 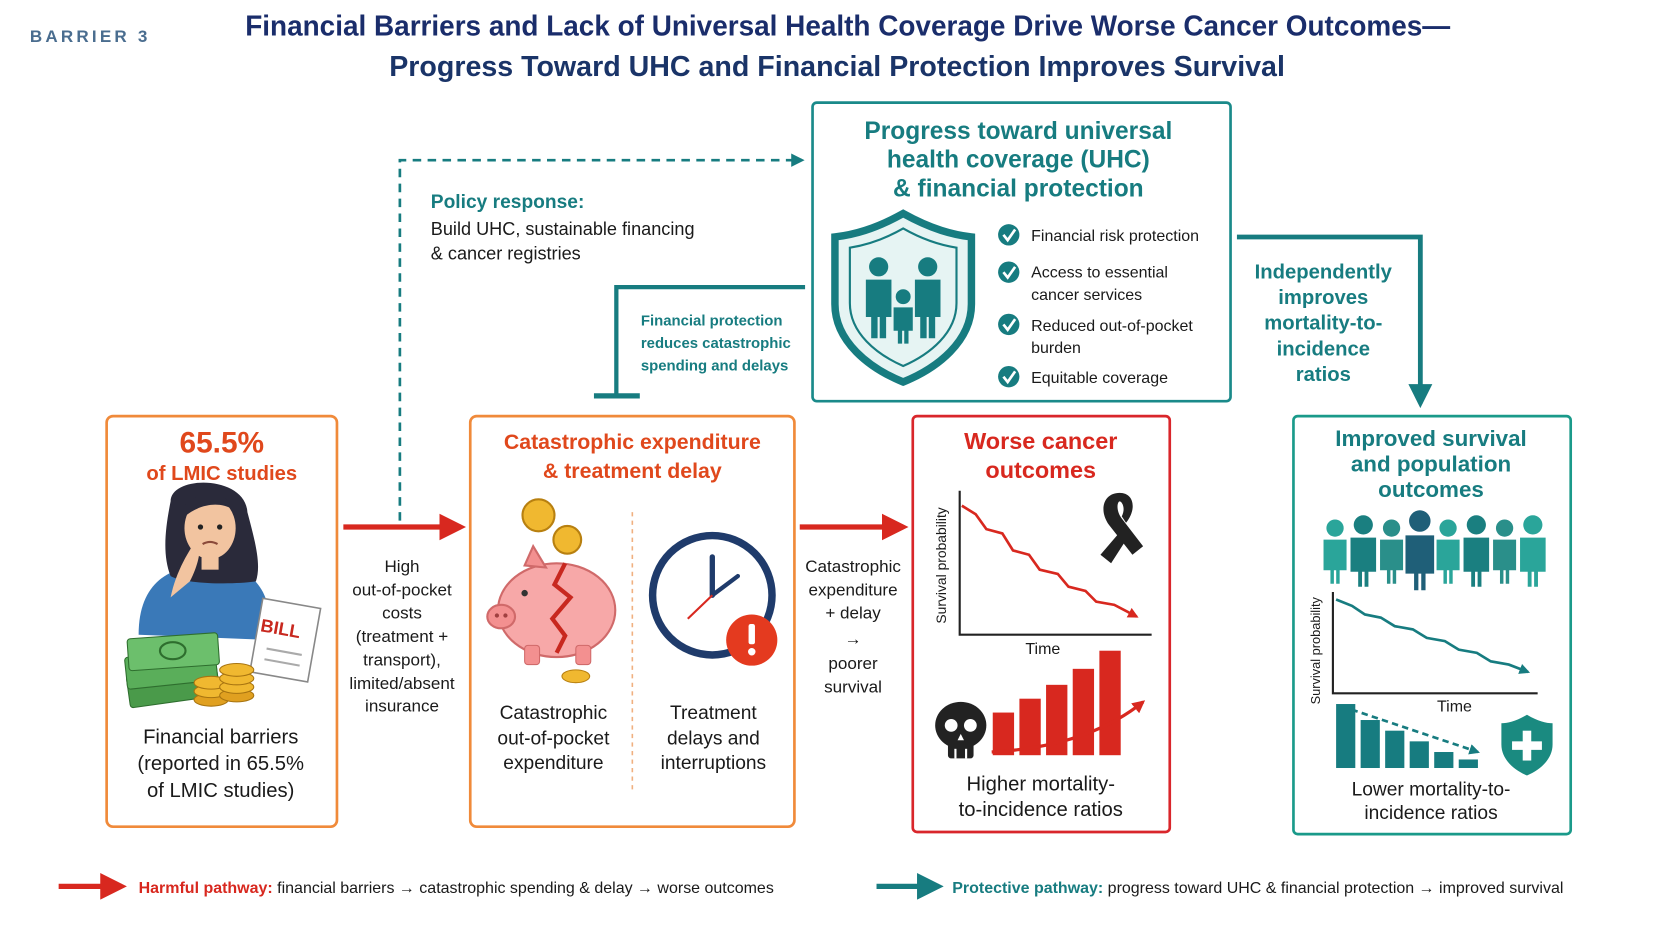 I want to click on arrow-label: costs, so click(x=402, y=613).